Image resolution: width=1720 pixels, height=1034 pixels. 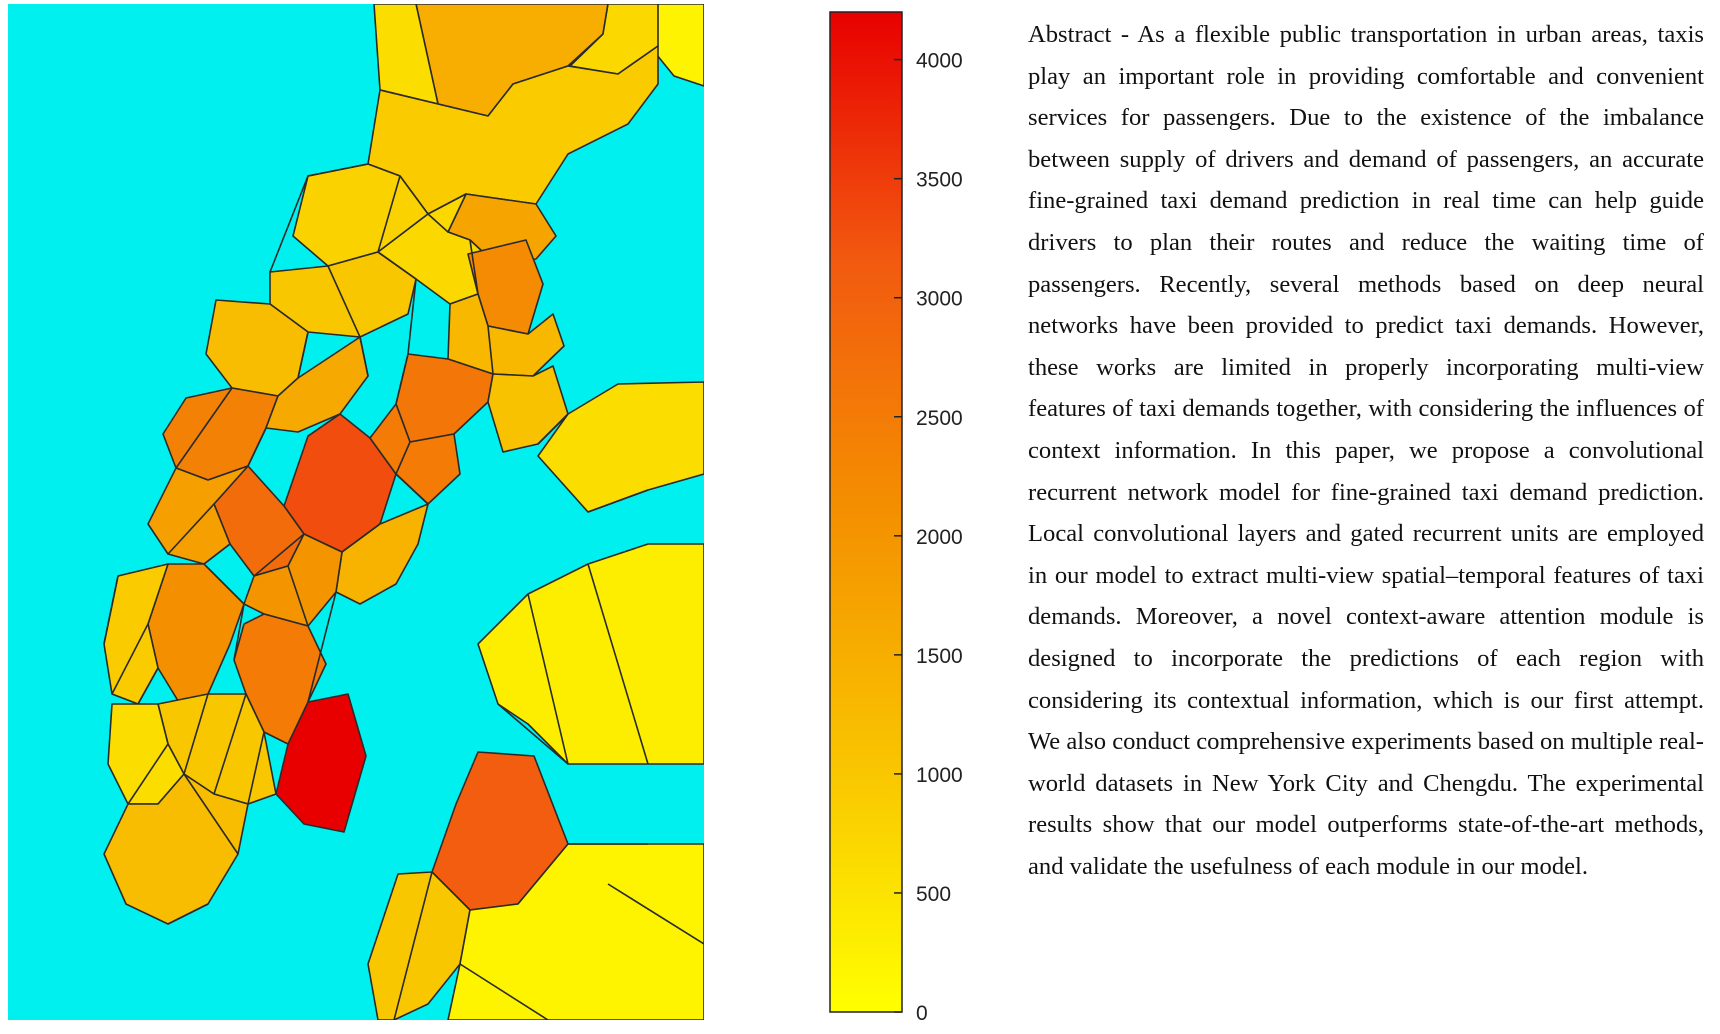 What do you see at coordinates (939, 299) in the screenshot?
I see `colorbar-tick-label: 3000` at bounding box center [939, 299].